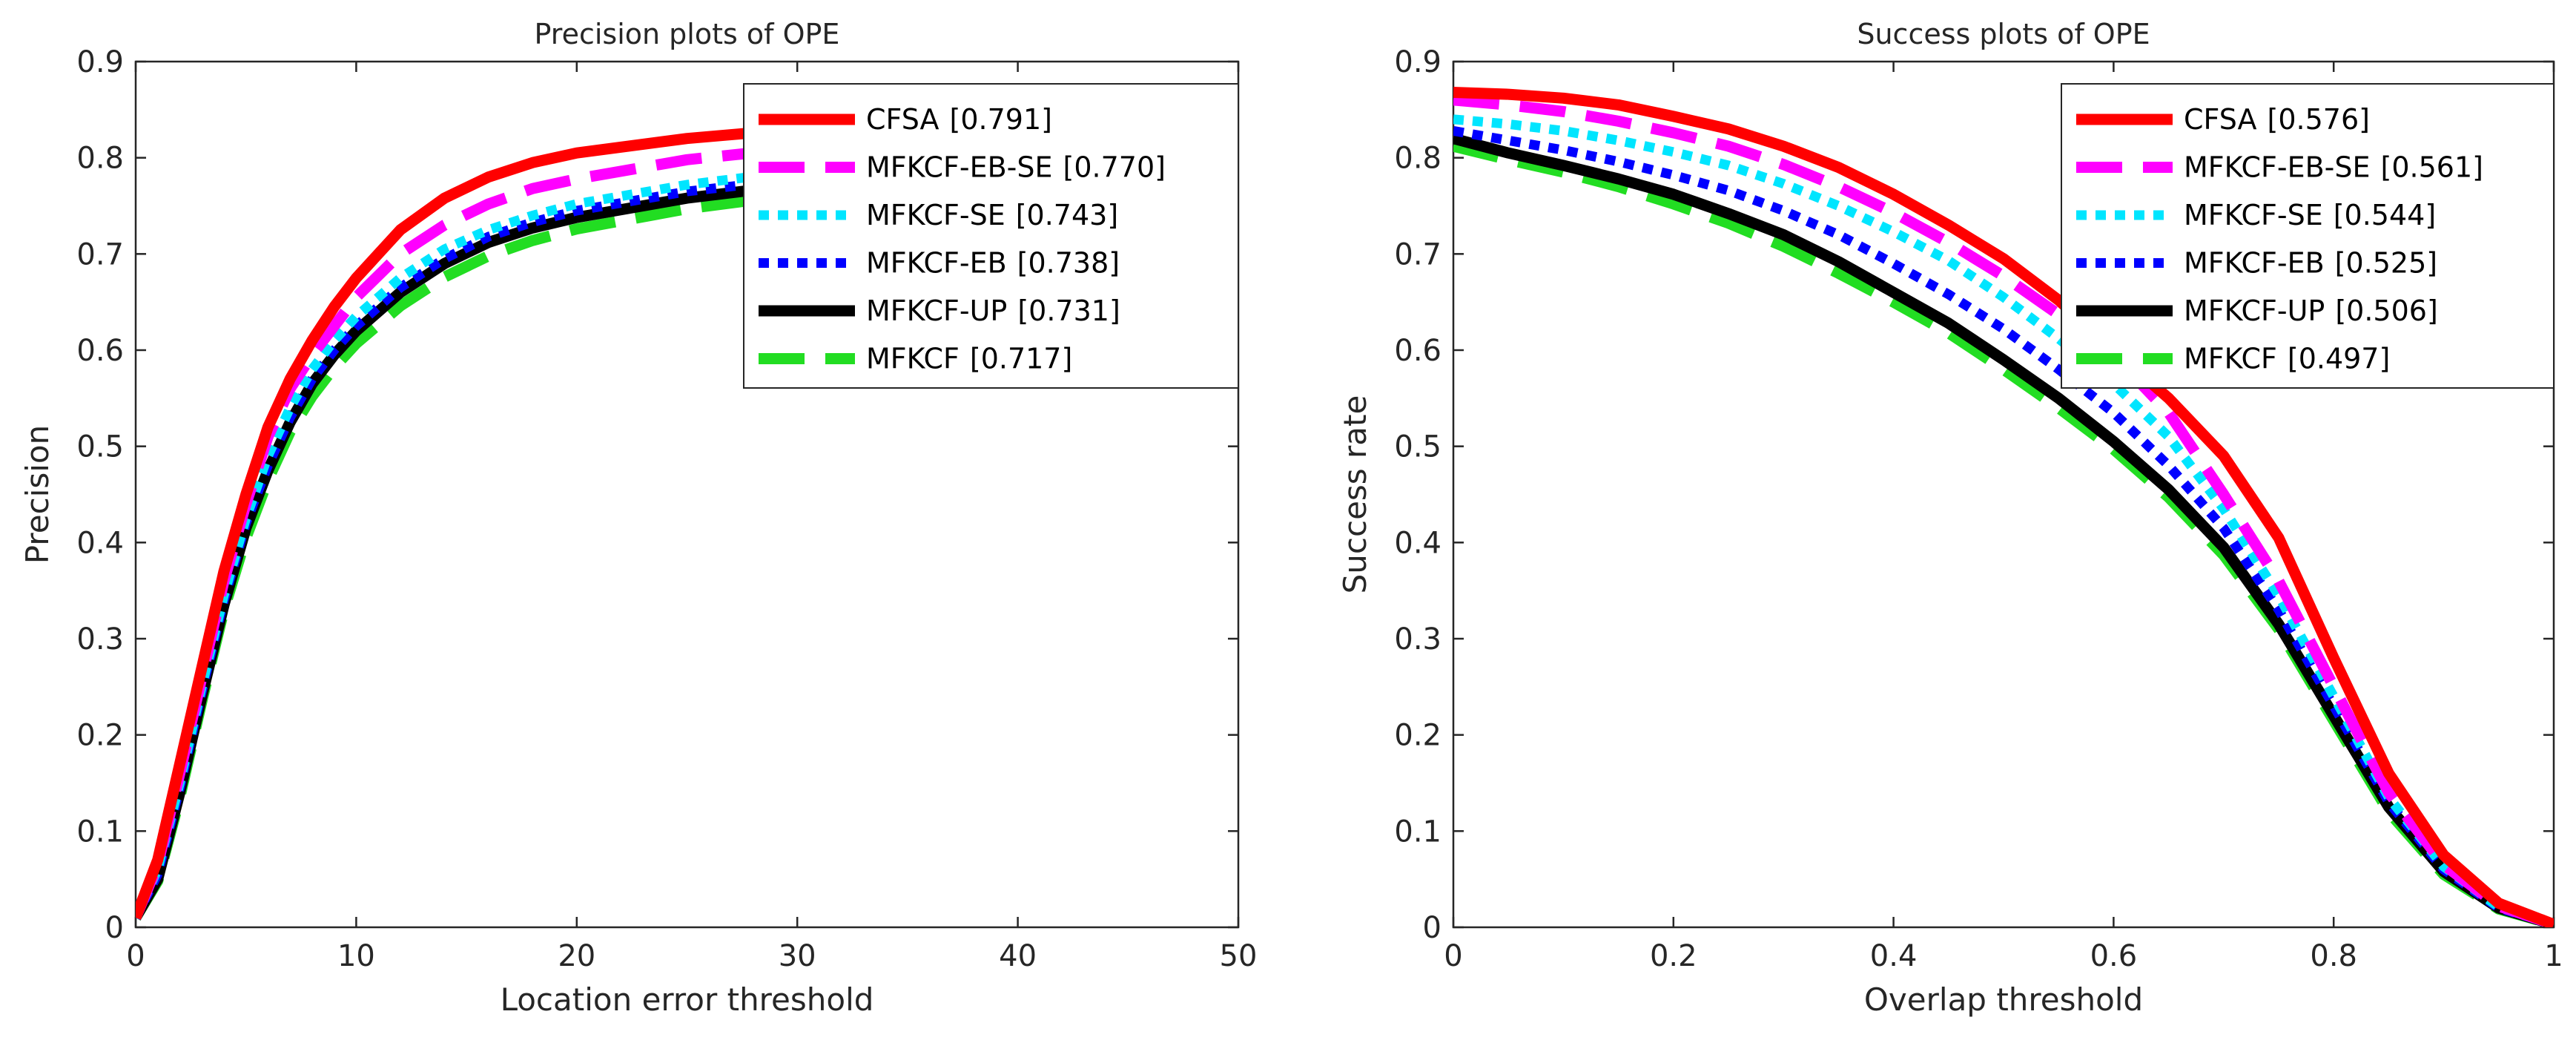 Image resolution: width=2576 pixels, height=1043 pixels. What do you see at coordinates (100, 351) in the screenshot?
I see `precision-y-tick-label: 0.6` at bounding box center [100, 351].